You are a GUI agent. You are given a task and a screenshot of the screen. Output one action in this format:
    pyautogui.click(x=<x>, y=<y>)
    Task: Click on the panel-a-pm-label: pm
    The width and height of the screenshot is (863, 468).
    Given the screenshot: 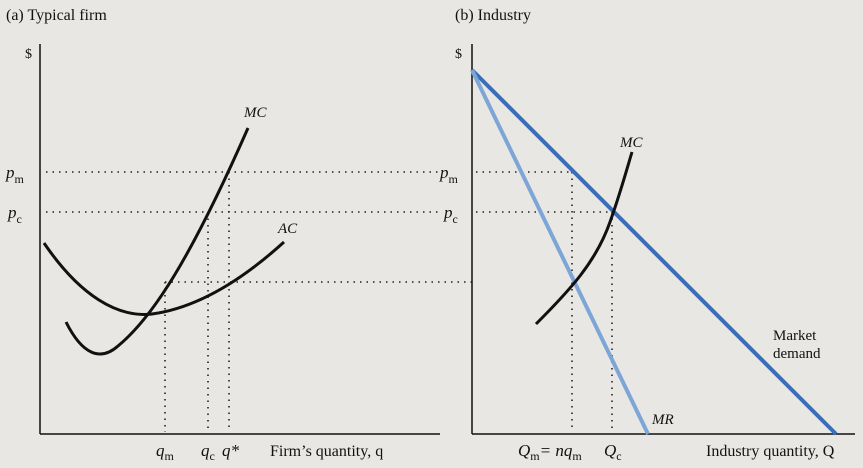 What is the action you would take?
    pyautogui.click(x=15, y=174)
    